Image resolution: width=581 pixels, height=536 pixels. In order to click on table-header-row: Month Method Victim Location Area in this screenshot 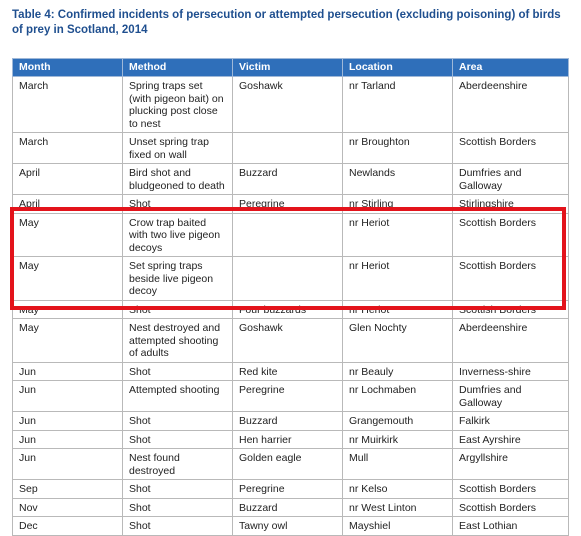, I will do `click(290, 67)`.